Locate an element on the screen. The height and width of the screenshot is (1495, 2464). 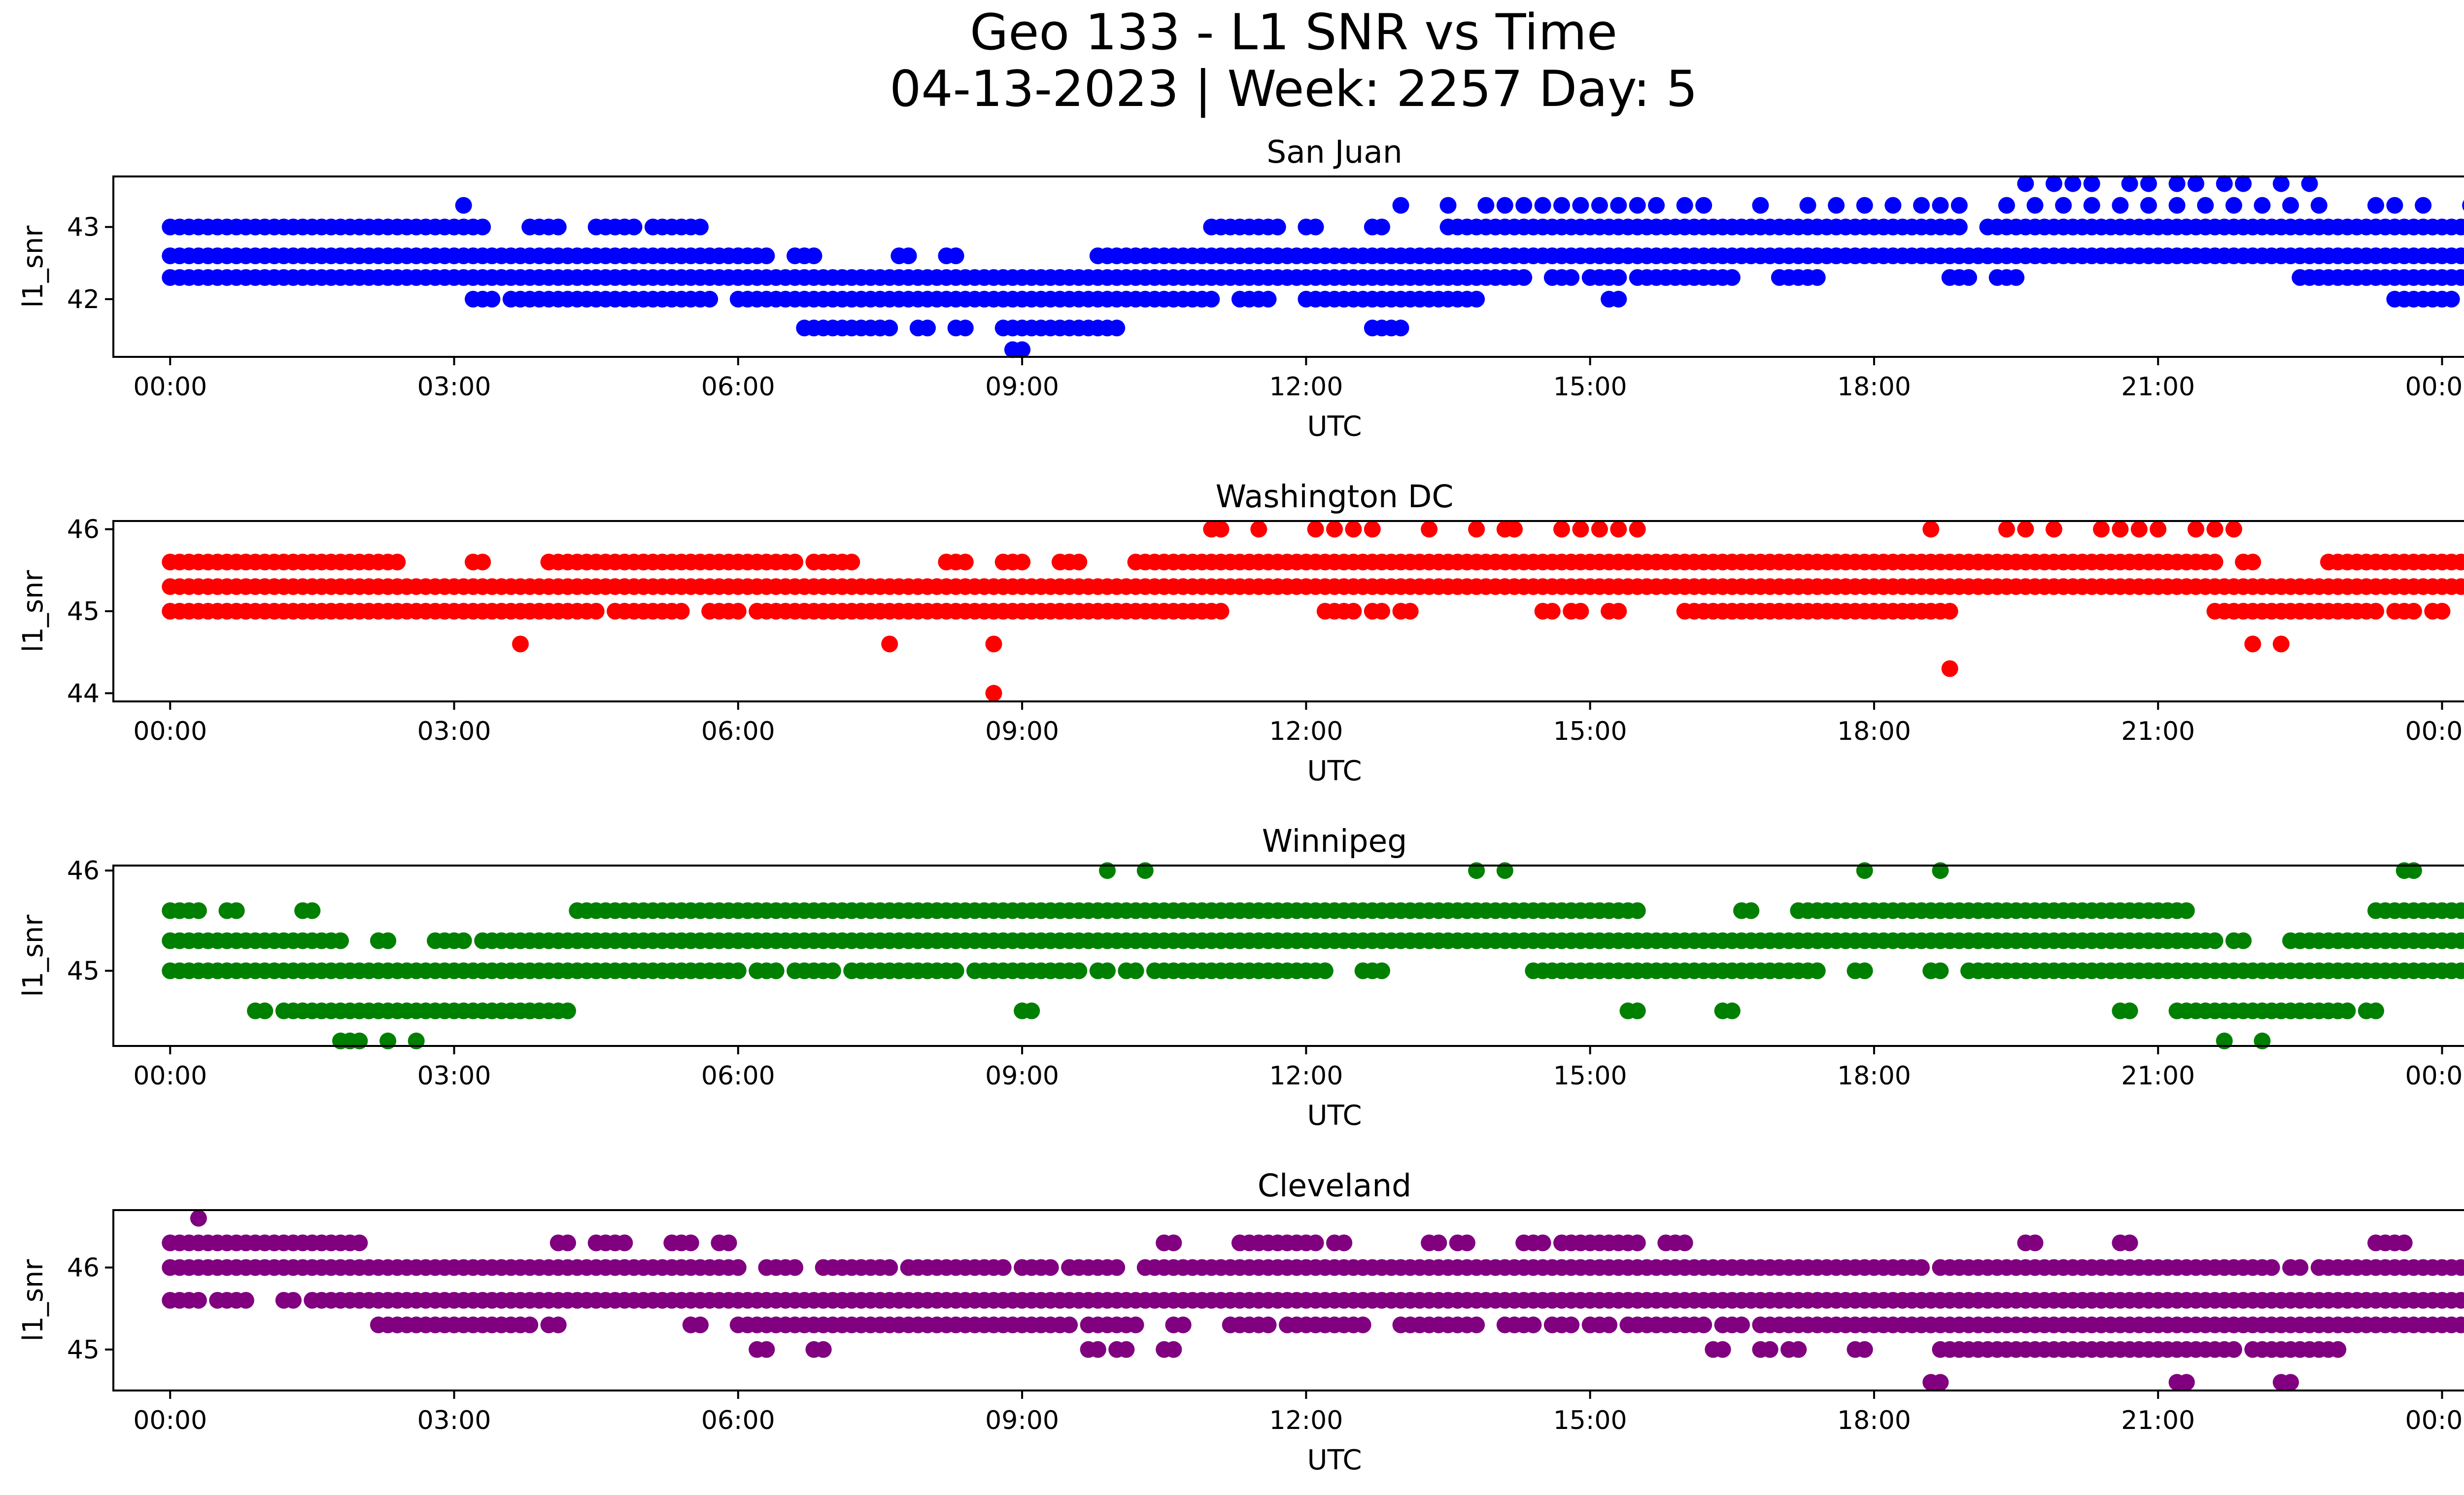
axes-frame is located at coordinates (1288, 266).